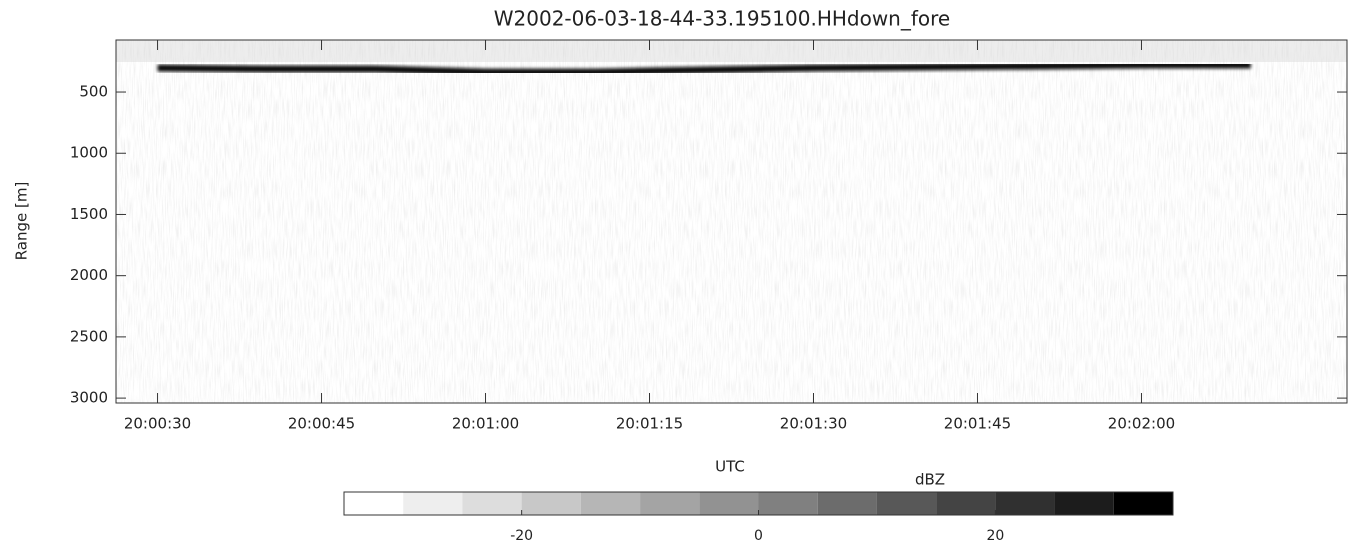 This screenshot has width=1367, height=546. Describe the element at coordinates (93, 92) in the screenshot. I see `y-tick-label: 500` at that location.